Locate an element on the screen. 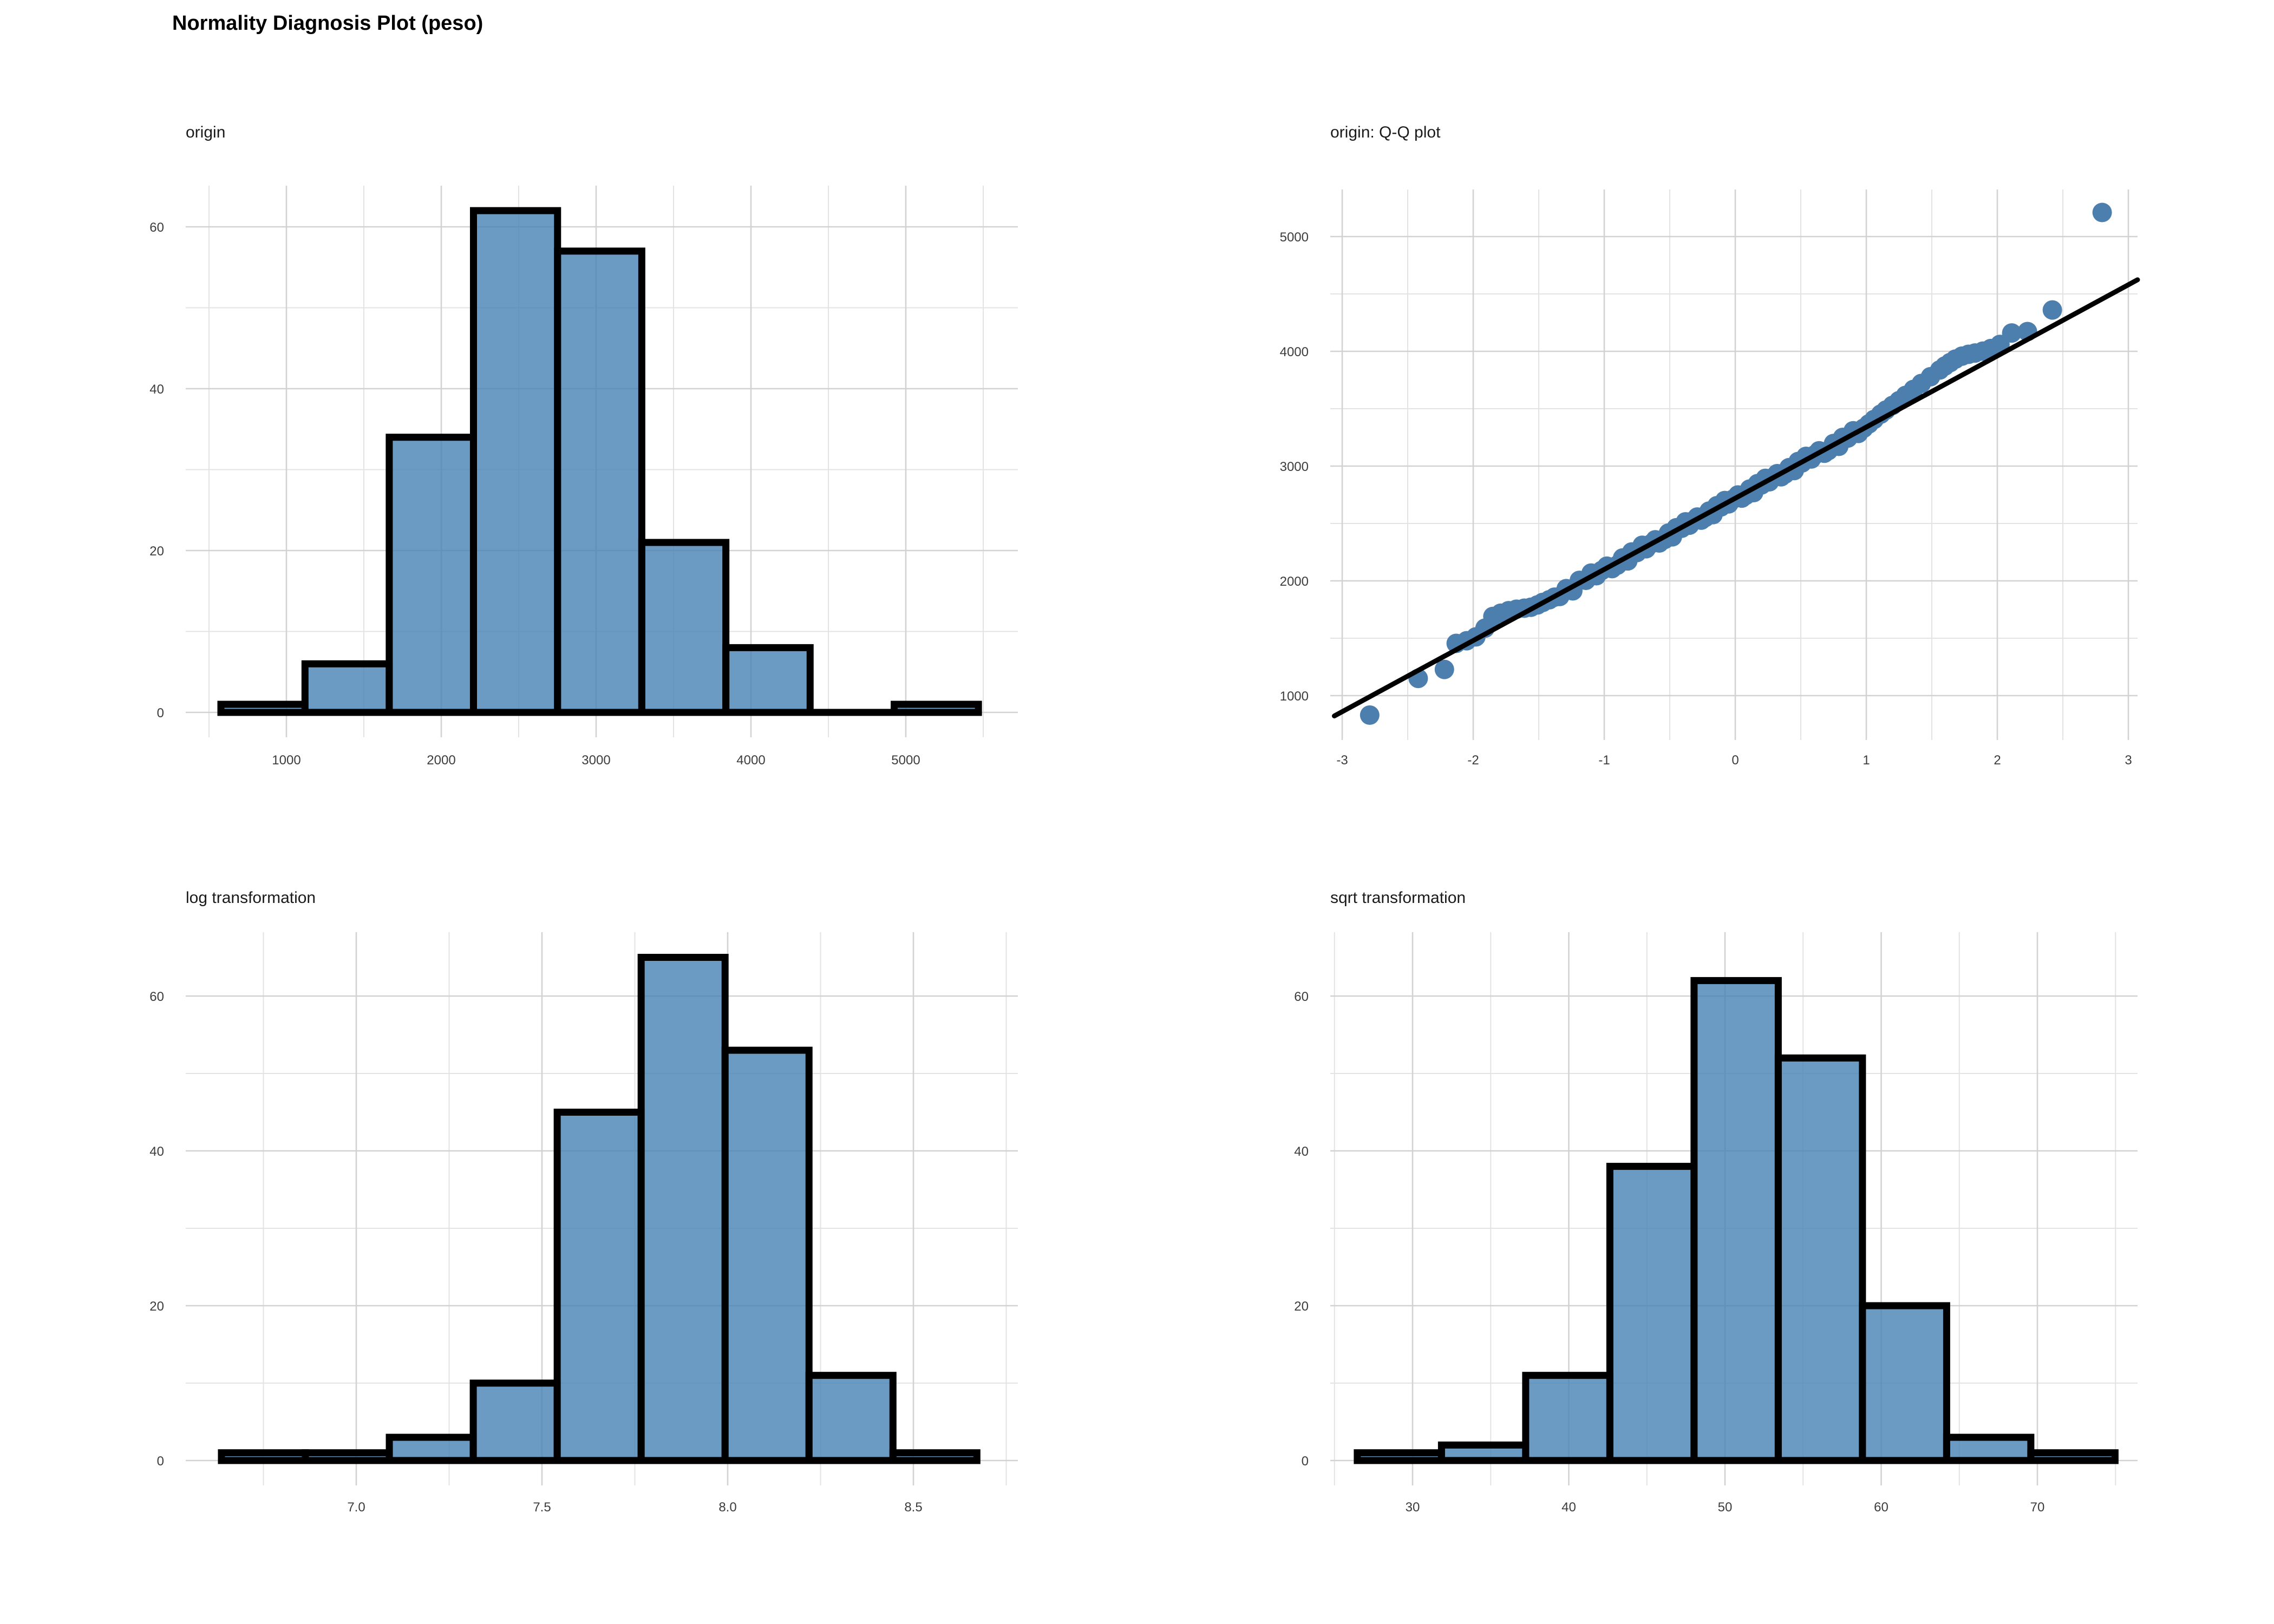 This screenshot has width=2274, height=1624. panel-title-origin: origin is located at coordinates (206, 132).